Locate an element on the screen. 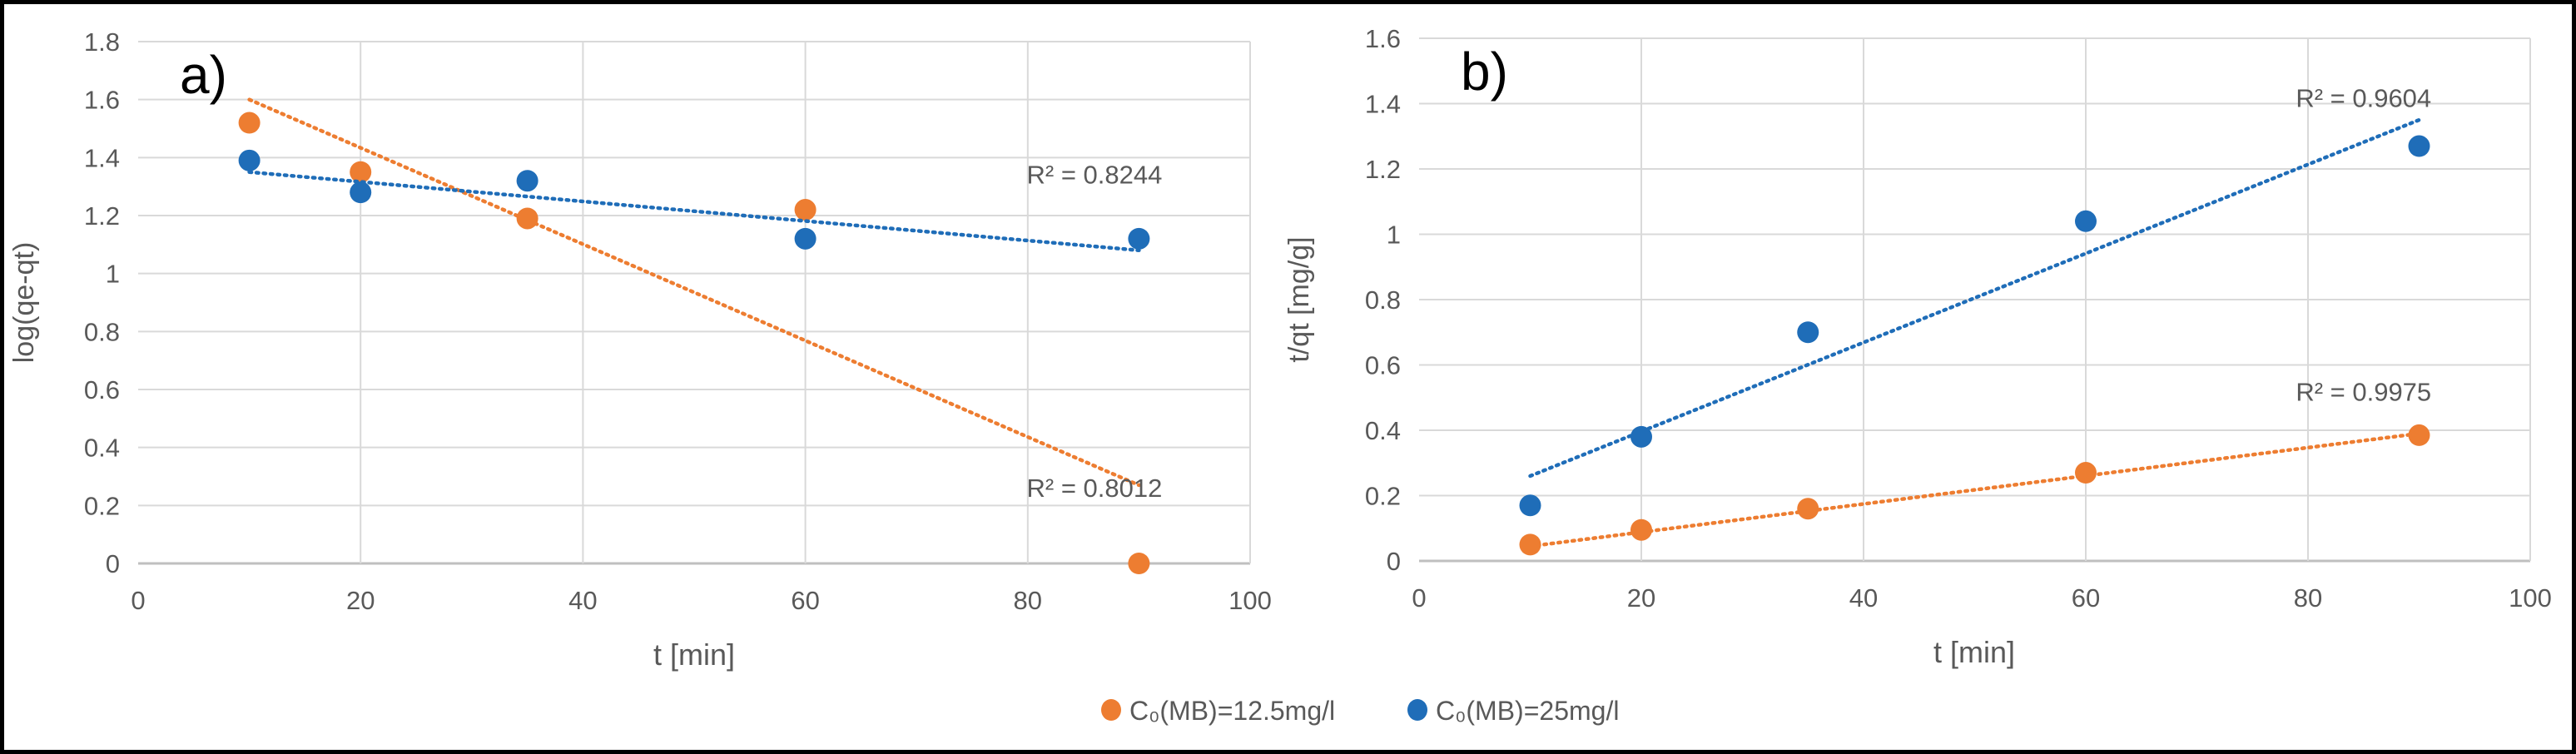 The width and height of the screenshot is (2576, 754). trendline-orange is located at coordinates (1974, 490).